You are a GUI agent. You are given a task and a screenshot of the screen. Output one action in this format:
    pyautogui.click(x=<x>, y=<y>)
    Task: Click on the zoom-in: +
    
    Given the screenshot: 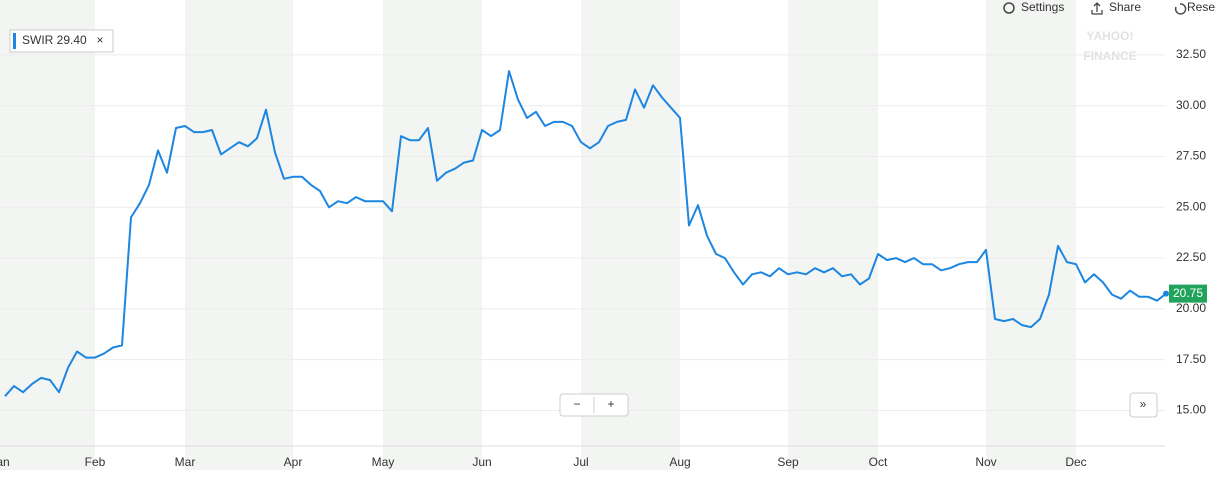 What is the action you would take?
    pyautogui.click(x=610, y=404)
    